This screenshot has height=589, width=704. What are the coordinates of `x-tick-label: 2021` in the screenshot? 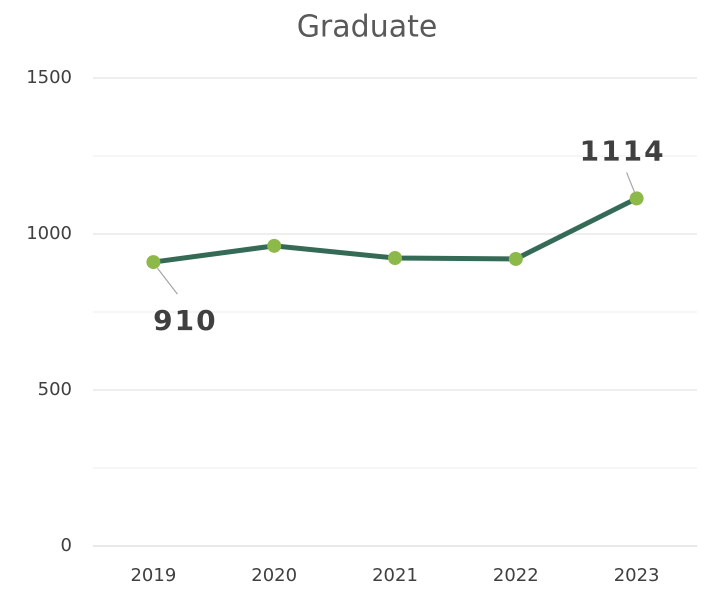 It's located at (395, 575).